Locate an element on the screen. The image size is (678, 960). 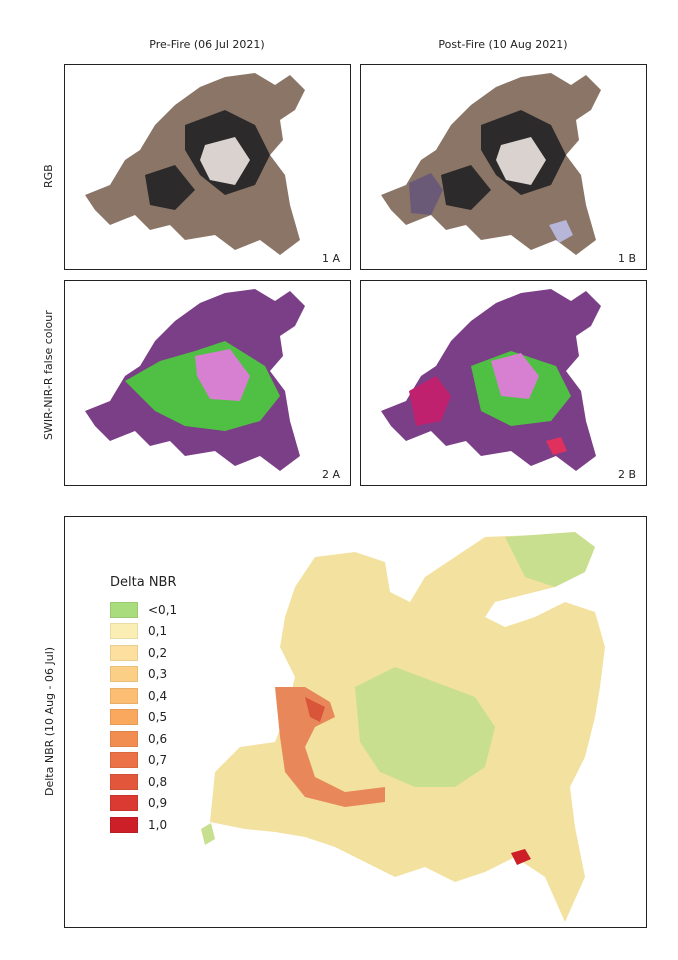
legend-label: 0,4 is located at coordinates (158, 695).